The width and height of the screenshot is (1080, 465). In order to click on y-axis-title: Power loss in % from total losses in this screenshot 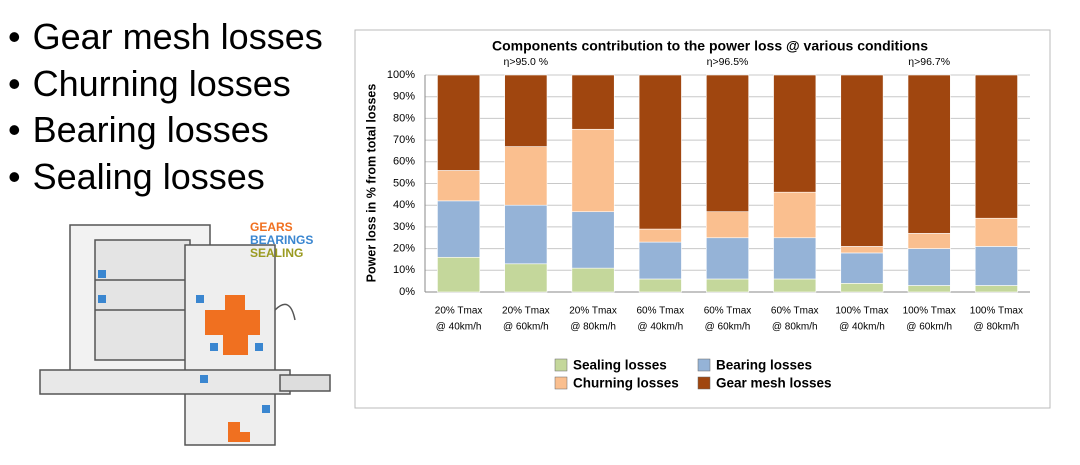, I will do `click(371, 183)`.